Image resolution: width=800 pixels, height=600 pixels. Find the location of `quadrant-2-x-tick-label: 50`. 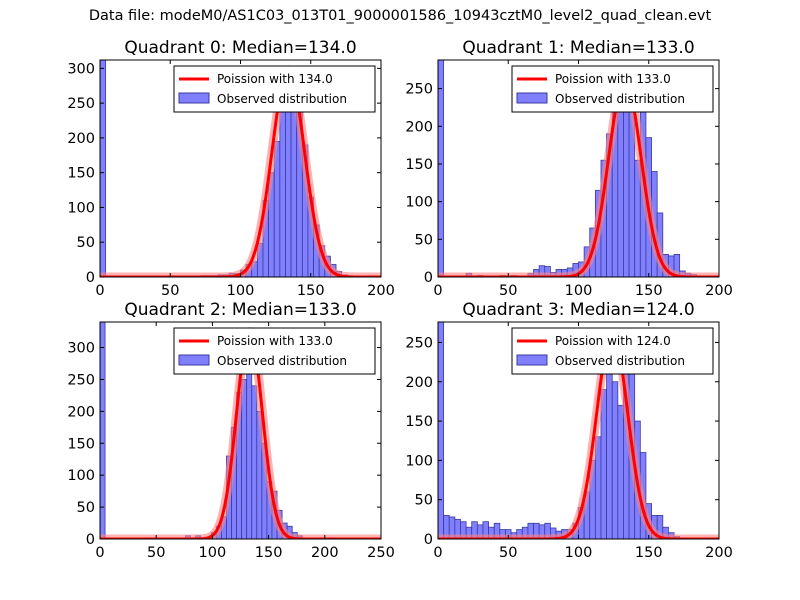

quadrant-2-x-tick-label: 50 is located at coordinates (156, 553).